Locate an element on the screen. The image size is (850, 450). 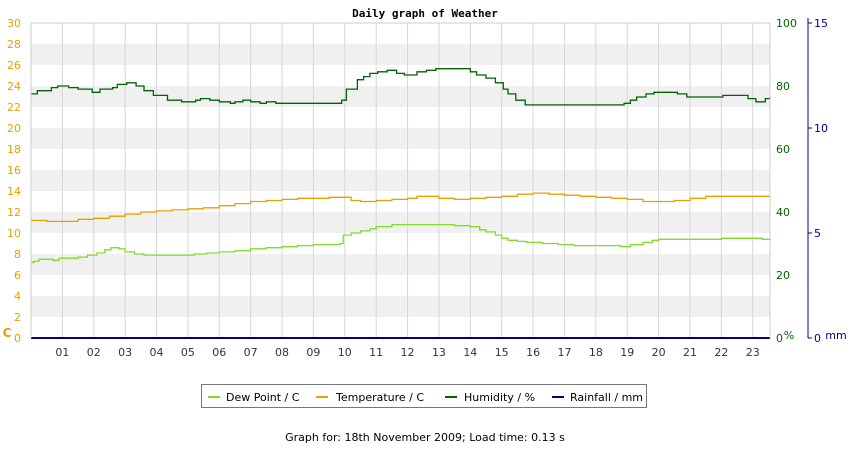
rain-tick-label: 10 is located at coordinates (821, 128).